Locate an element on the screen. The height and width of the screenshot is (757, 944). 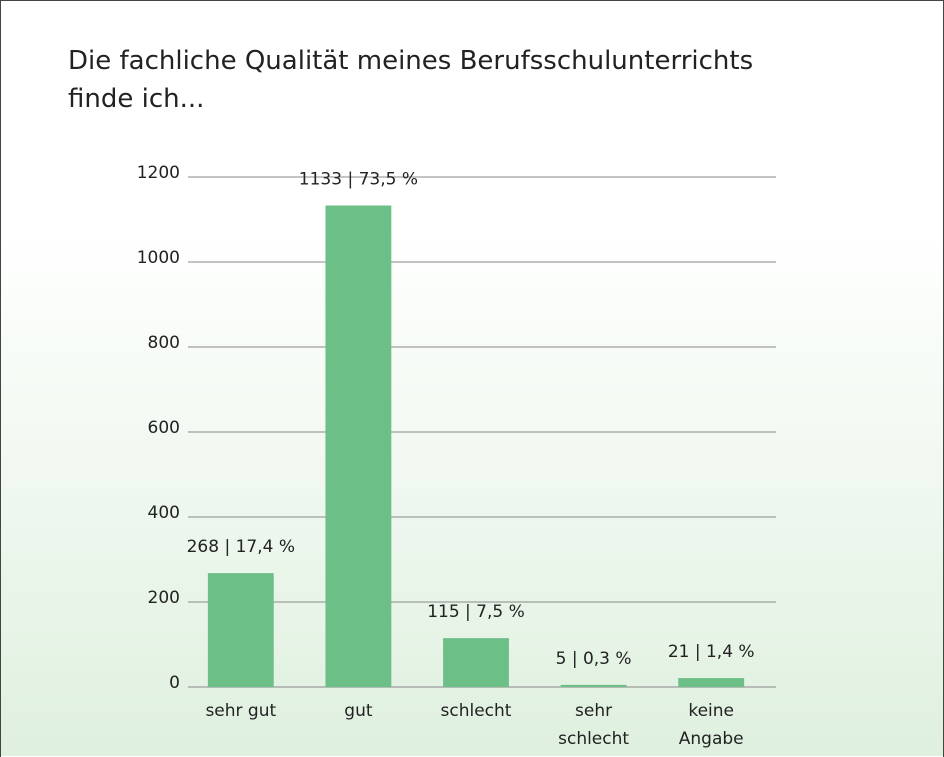
y-tick-label: 1200 is located at coordinates (158, 173).